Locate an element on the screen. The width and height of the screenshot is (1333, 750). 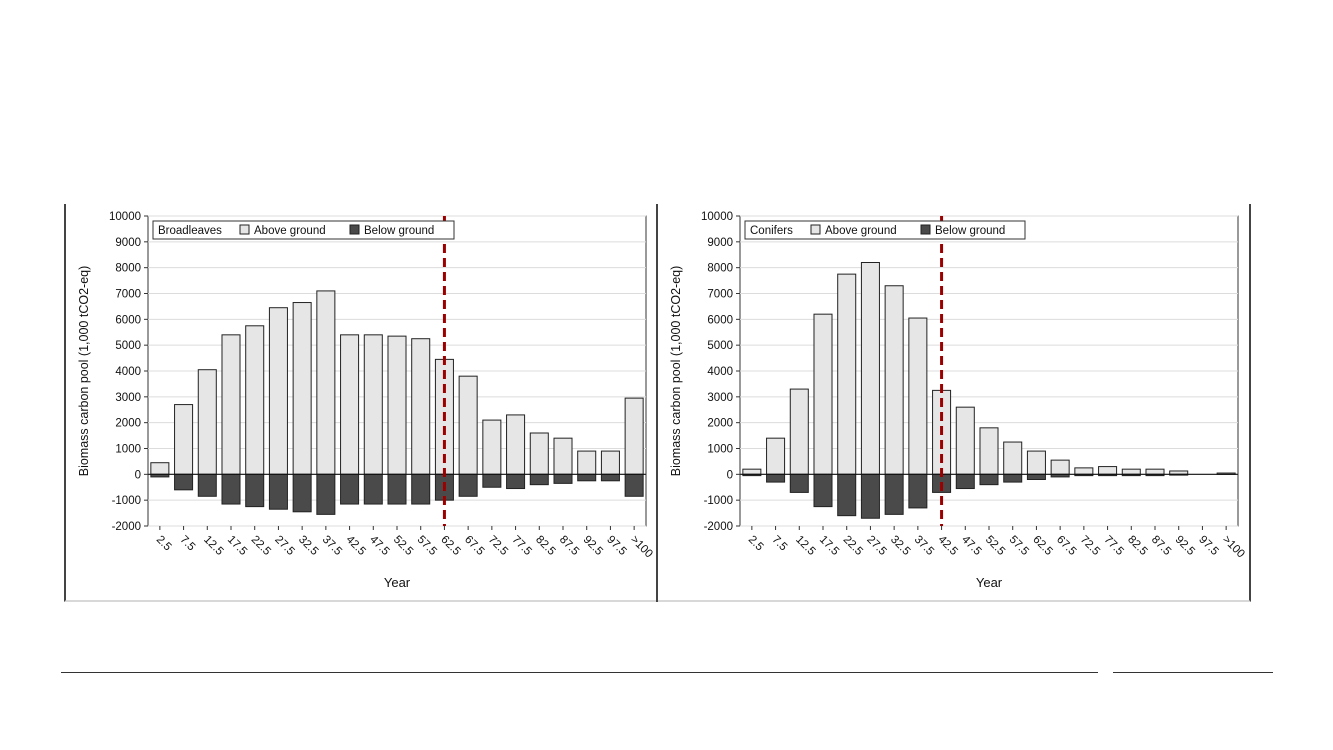
legend: Broadleaves Above ground Below ground is located at coordinates (303, 230).